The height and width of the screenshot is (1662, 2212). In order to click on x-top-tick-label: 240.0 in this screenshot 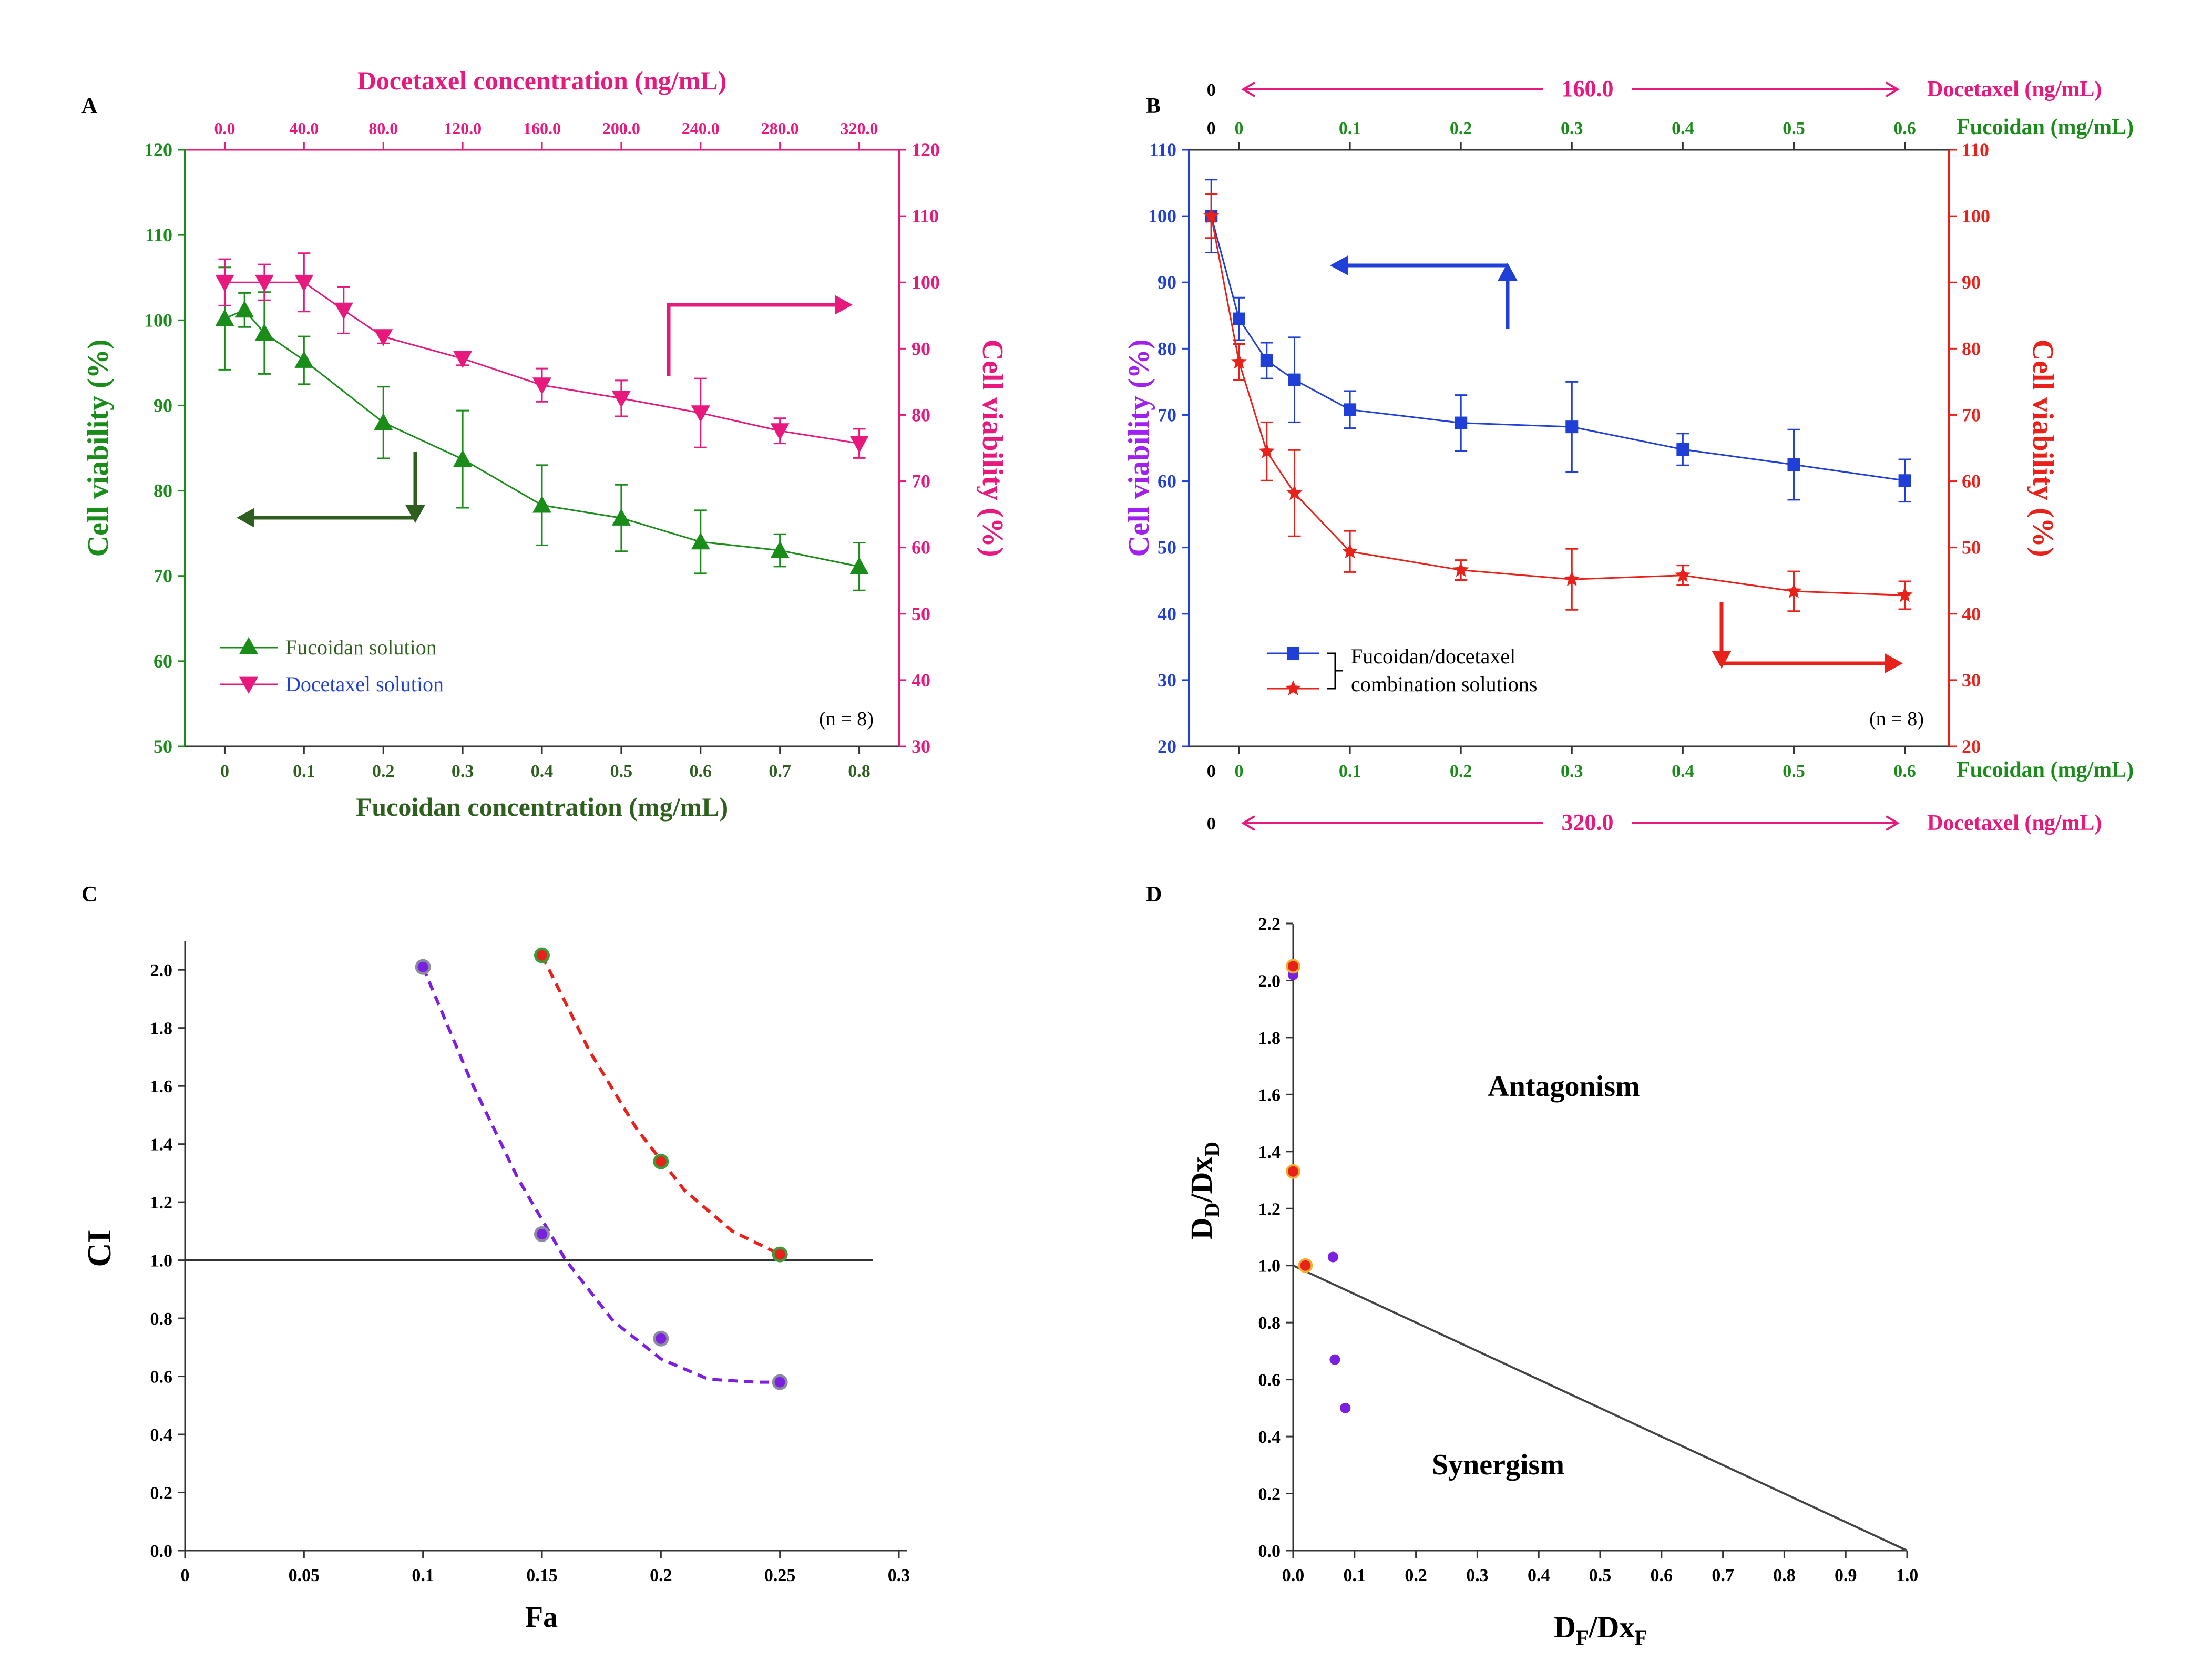, I will do `click(701, 128)`.